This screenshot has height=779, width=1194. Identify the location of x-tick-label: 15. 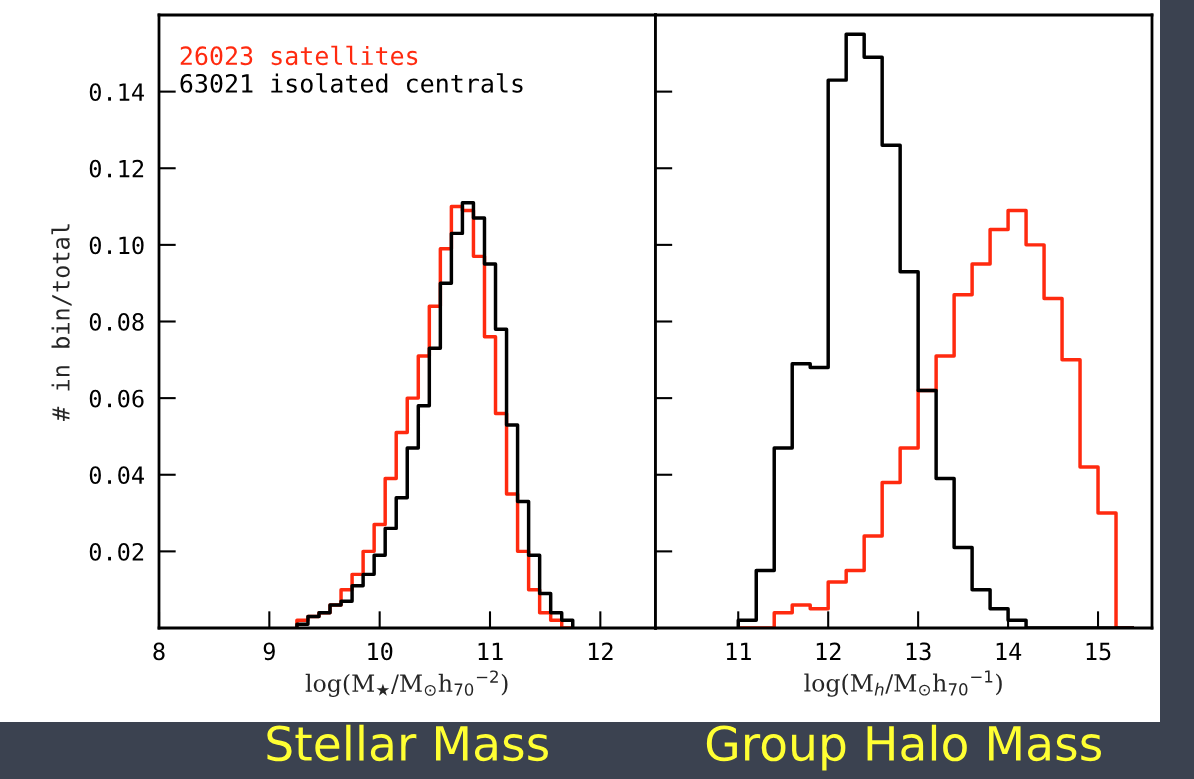
(1098, 651).